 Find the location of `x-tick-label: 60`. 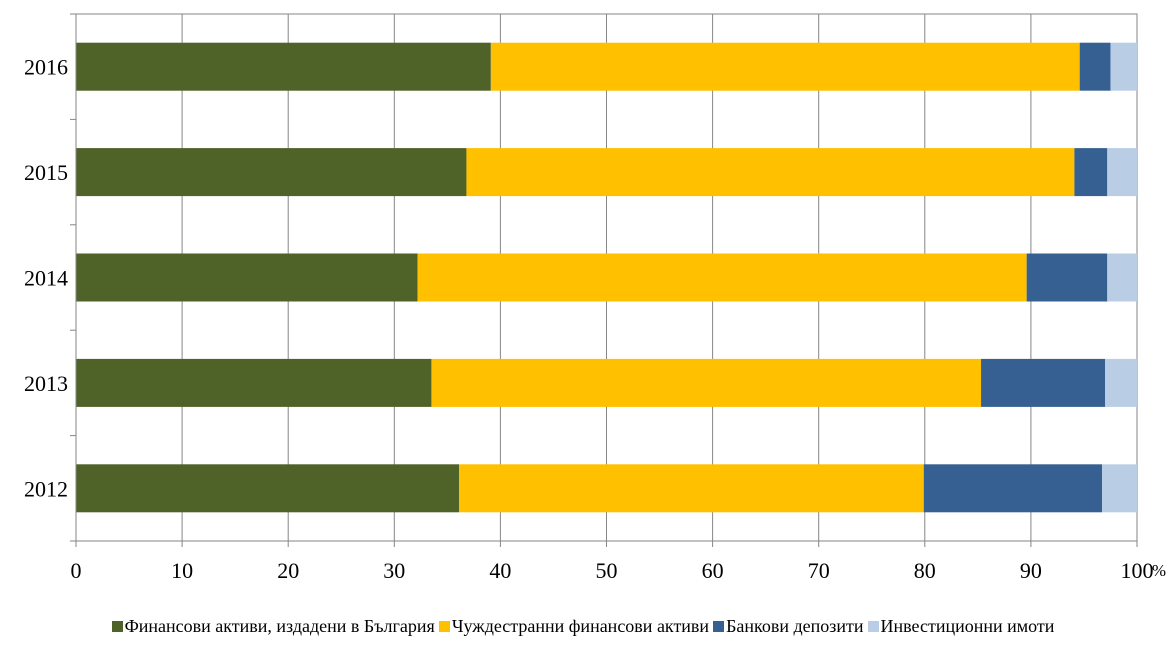

x-tick-label: 60 is located at coordinates (713, 570).